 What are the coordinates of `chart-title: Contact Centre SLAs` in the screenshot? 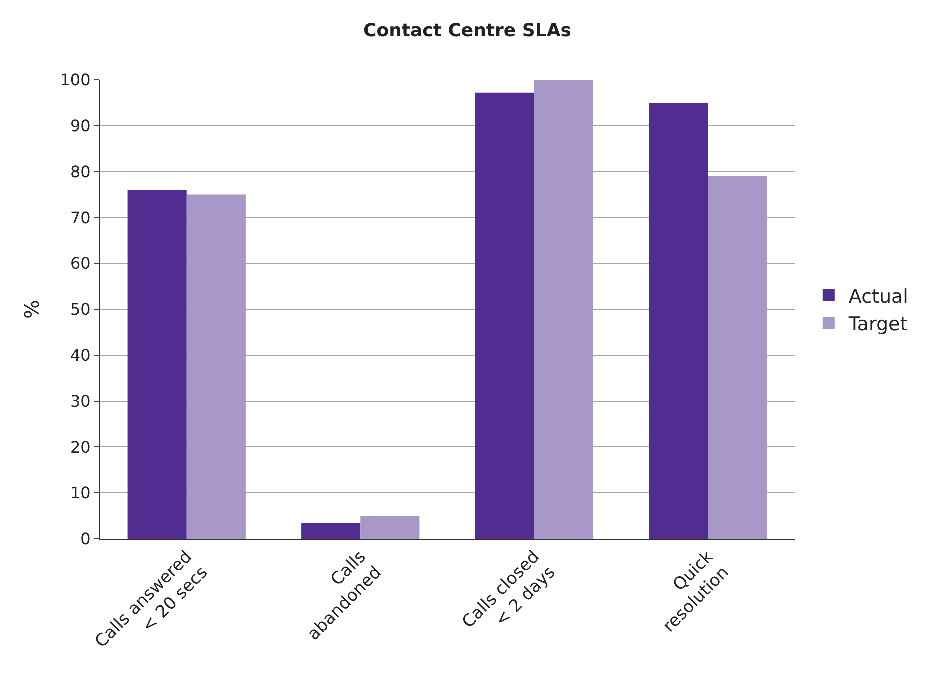 It's located at (468, 31).